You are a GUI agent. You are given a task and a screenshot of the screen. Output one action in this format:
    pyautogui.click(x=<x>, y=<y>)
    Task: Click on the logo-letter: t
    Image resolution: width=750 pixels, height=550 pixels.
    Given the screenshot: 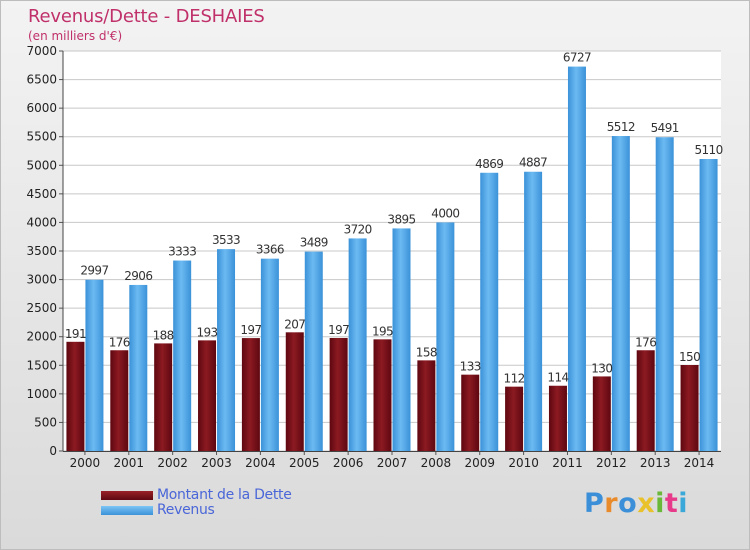 What is the action you would take?
    pyautogui.click(x=671, y=503)
    